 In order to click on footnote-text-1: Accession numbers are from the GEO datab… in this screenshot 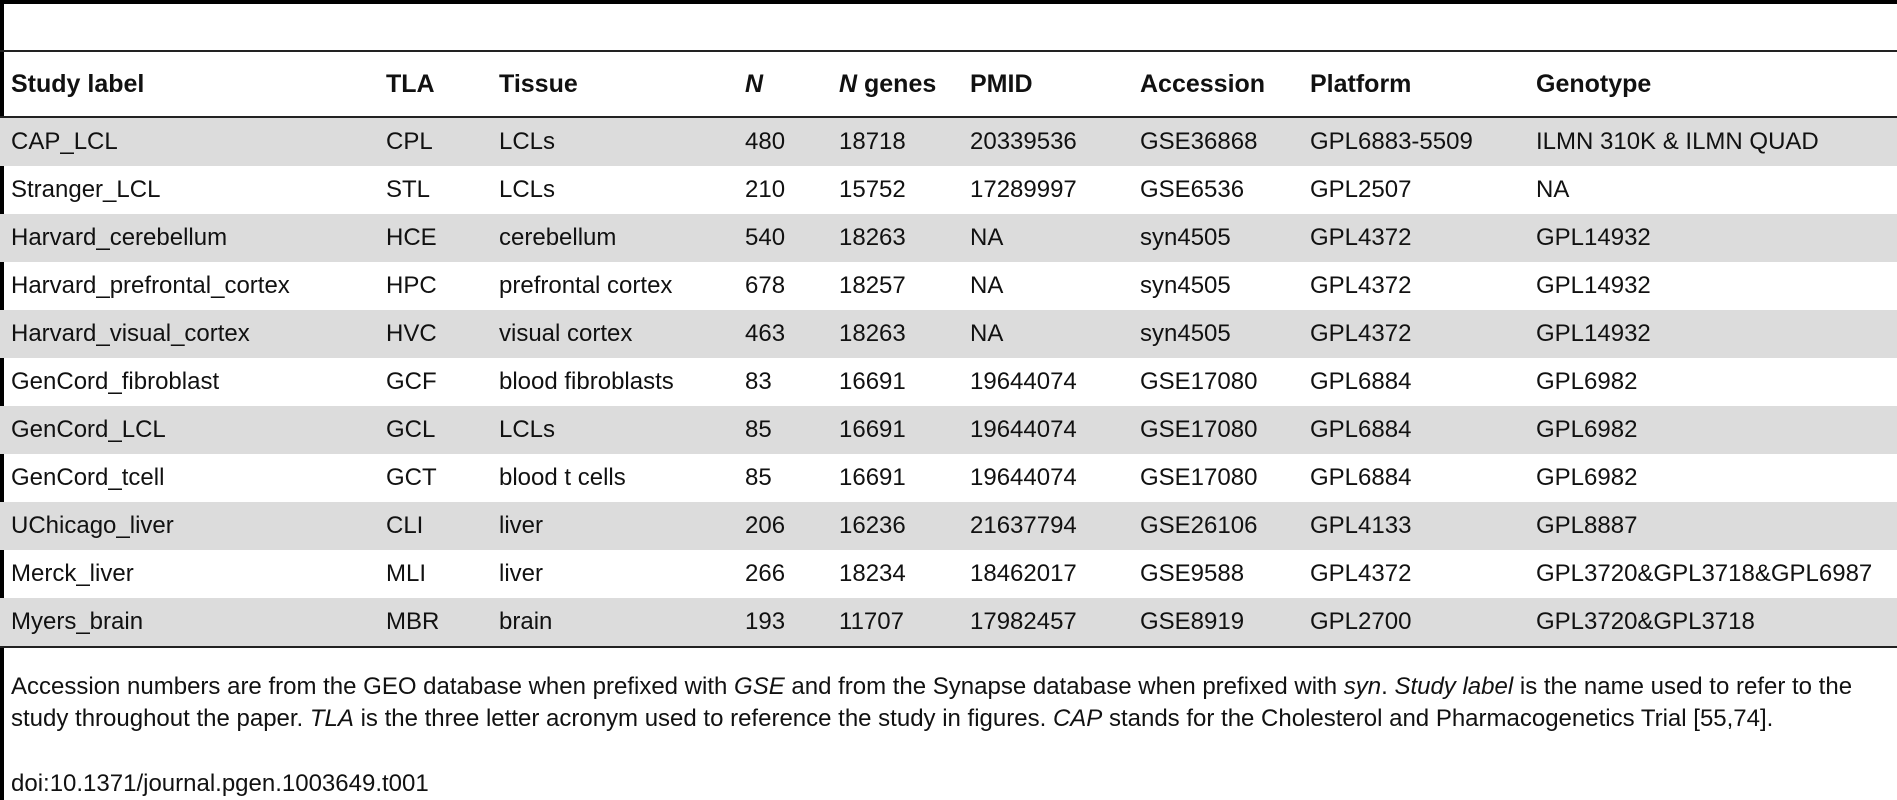, I will do `click(373, 686)`.